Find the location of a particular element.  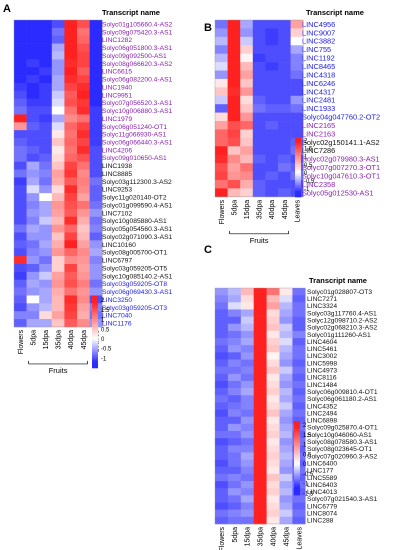

row-label: Solyc03g117760.4-AS1 is located at coordinates (342, 313).